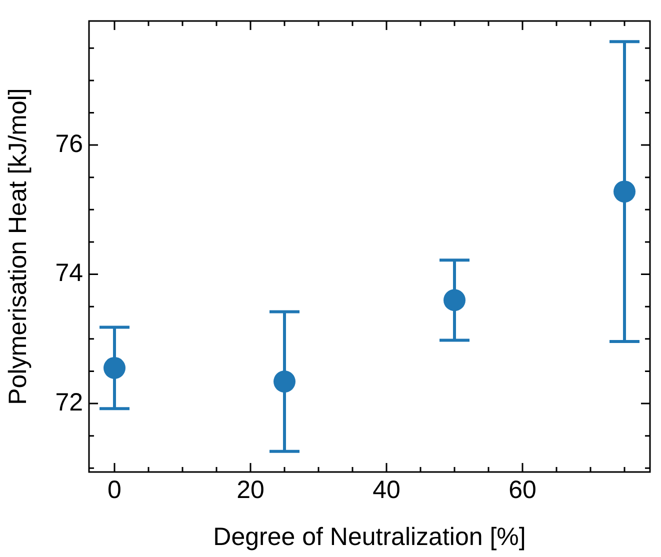 This screenshot has width=661, height=557. What do you see at coordinates (69, 273) in the screenshot?
I see `y-tick-label: 74` at bounding box center [69, 273].